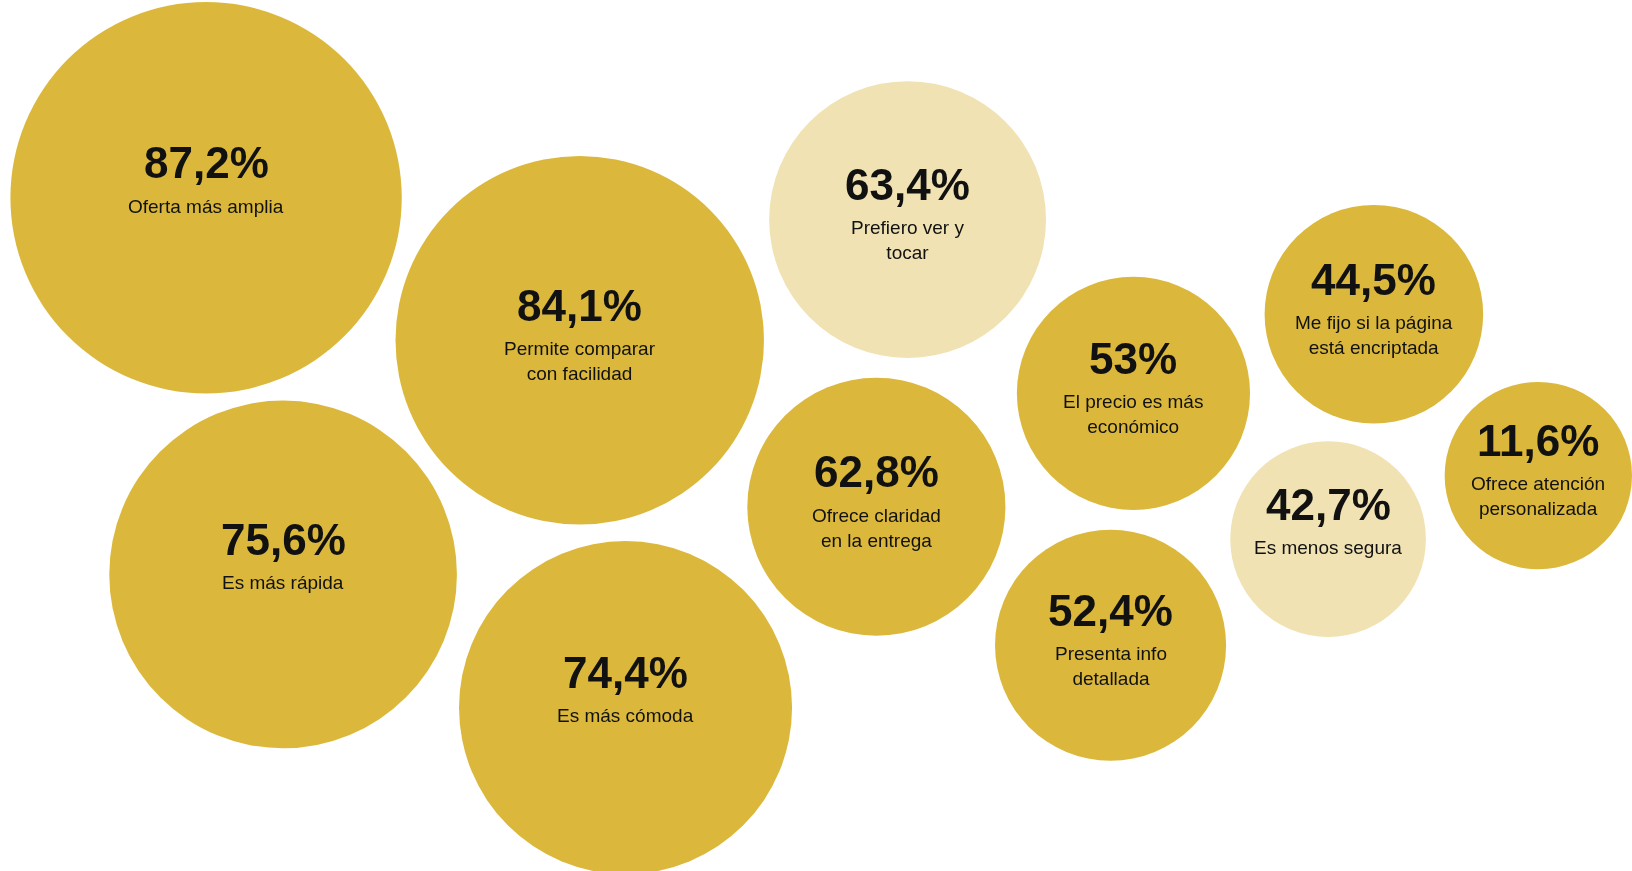 Image resolution: width=1632 pixels, height=871 pixels. Describe the element at coordinates (206, 162) in the screenshot. I see `data-label: 87,2%` at that location.